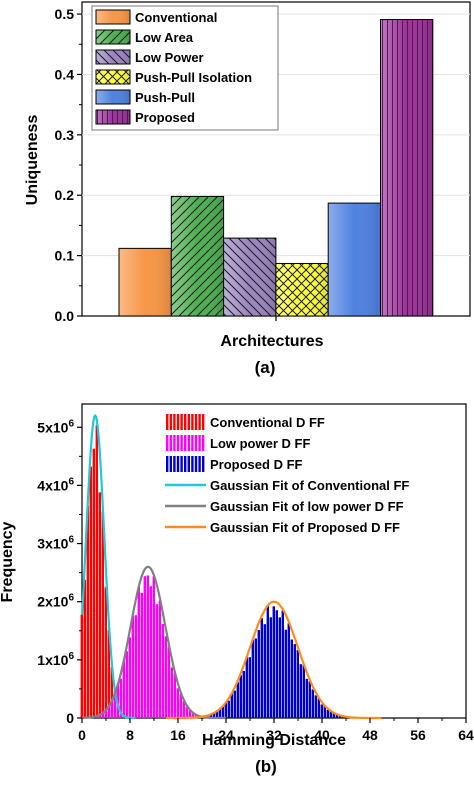 Image resolution: width=474 pixels, height=804 pixels. I want to click on b-x-tick-label: 0, so click(82, 735).